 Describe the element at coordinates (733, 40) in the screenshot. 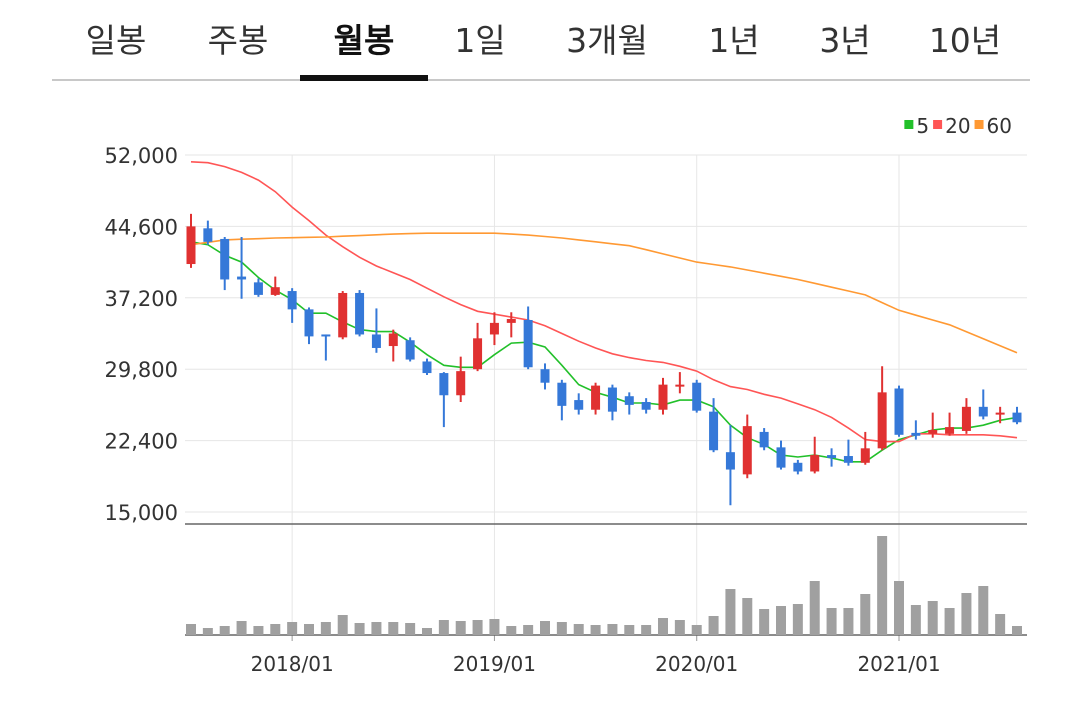

I see `tab: 1년` at that location.